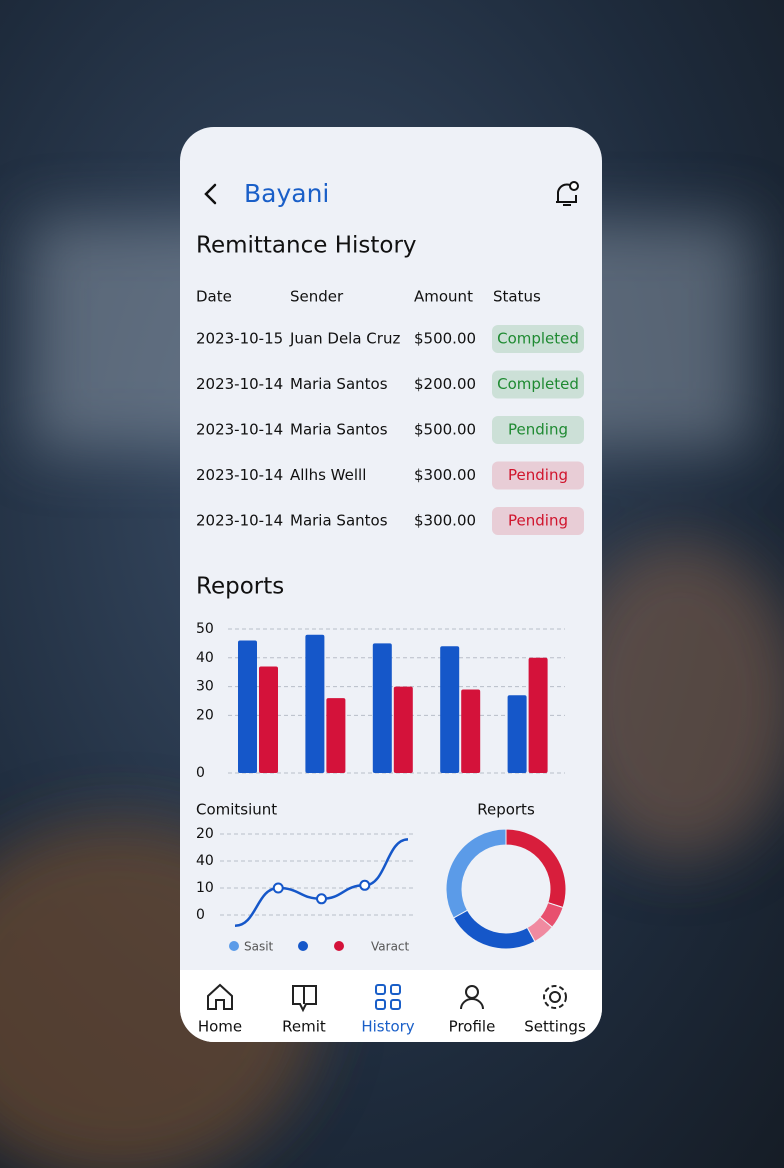  What do you see at coordinates (306, 246) in the screenshot?
I see `section-title: Remittance History` at bounding box center [306, 246].